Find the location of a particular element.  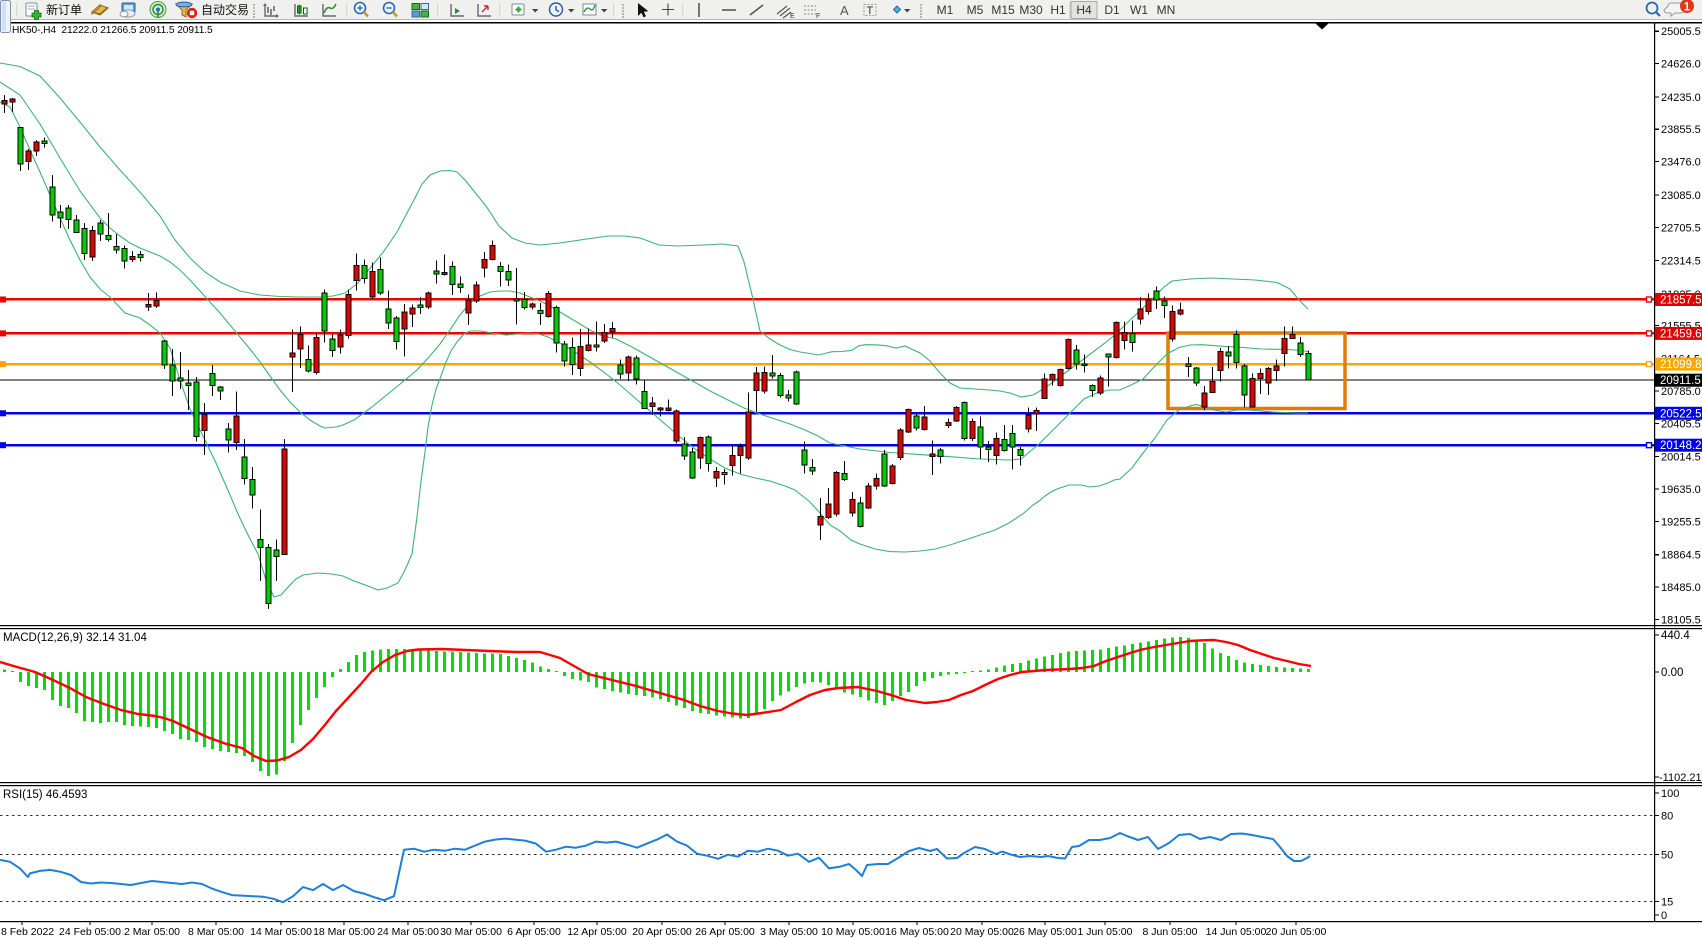

svg-text: M5 is located at coordinates (975, 10).